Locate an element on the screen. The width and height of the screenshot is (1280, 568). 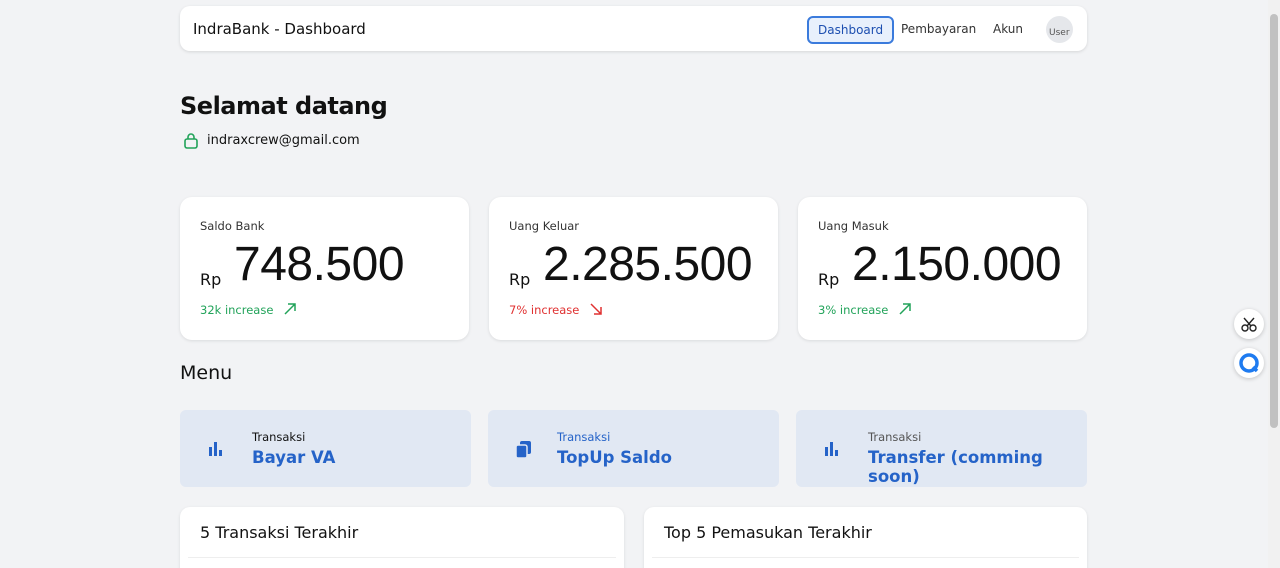
stat-value: 2.150.000 is located at coordinates (957, 264).